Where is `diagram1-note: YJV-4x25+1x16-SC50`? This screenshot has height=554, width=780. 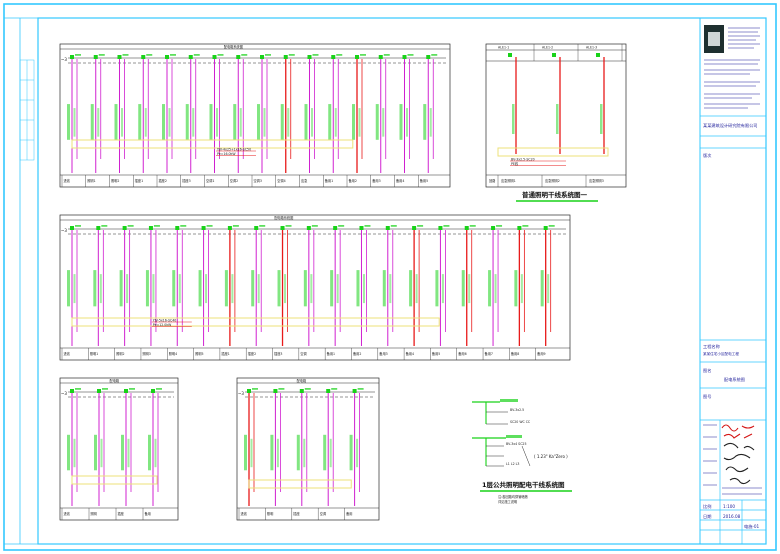 diagram1-note: YJV-4x25+1x16-SC50 is located at coordinates (234, 149).